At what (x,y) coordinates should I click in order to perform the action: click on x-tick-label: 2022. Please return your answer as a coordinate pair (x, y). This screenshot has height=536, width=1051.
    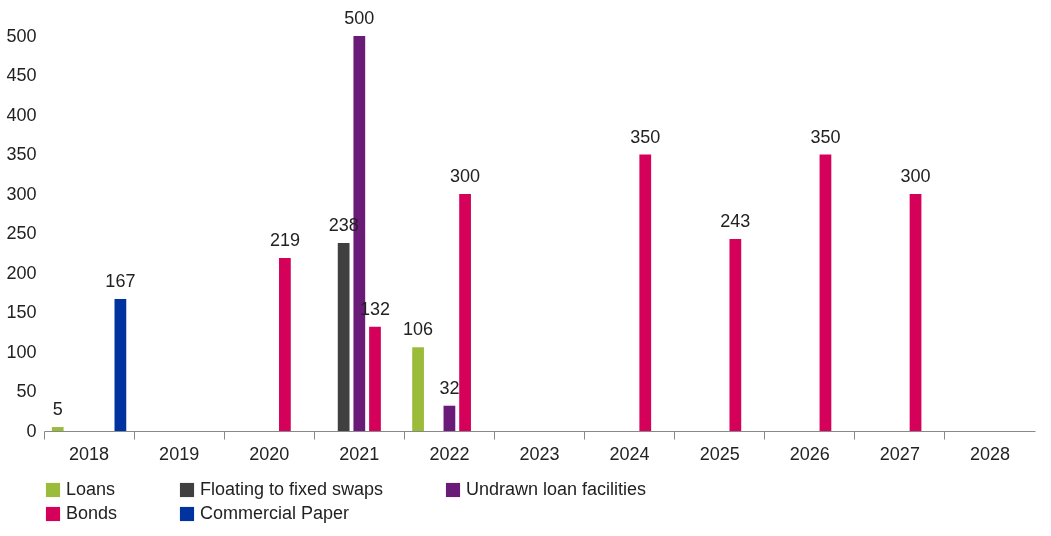
    Looking at the image, I should click on (449, 453).